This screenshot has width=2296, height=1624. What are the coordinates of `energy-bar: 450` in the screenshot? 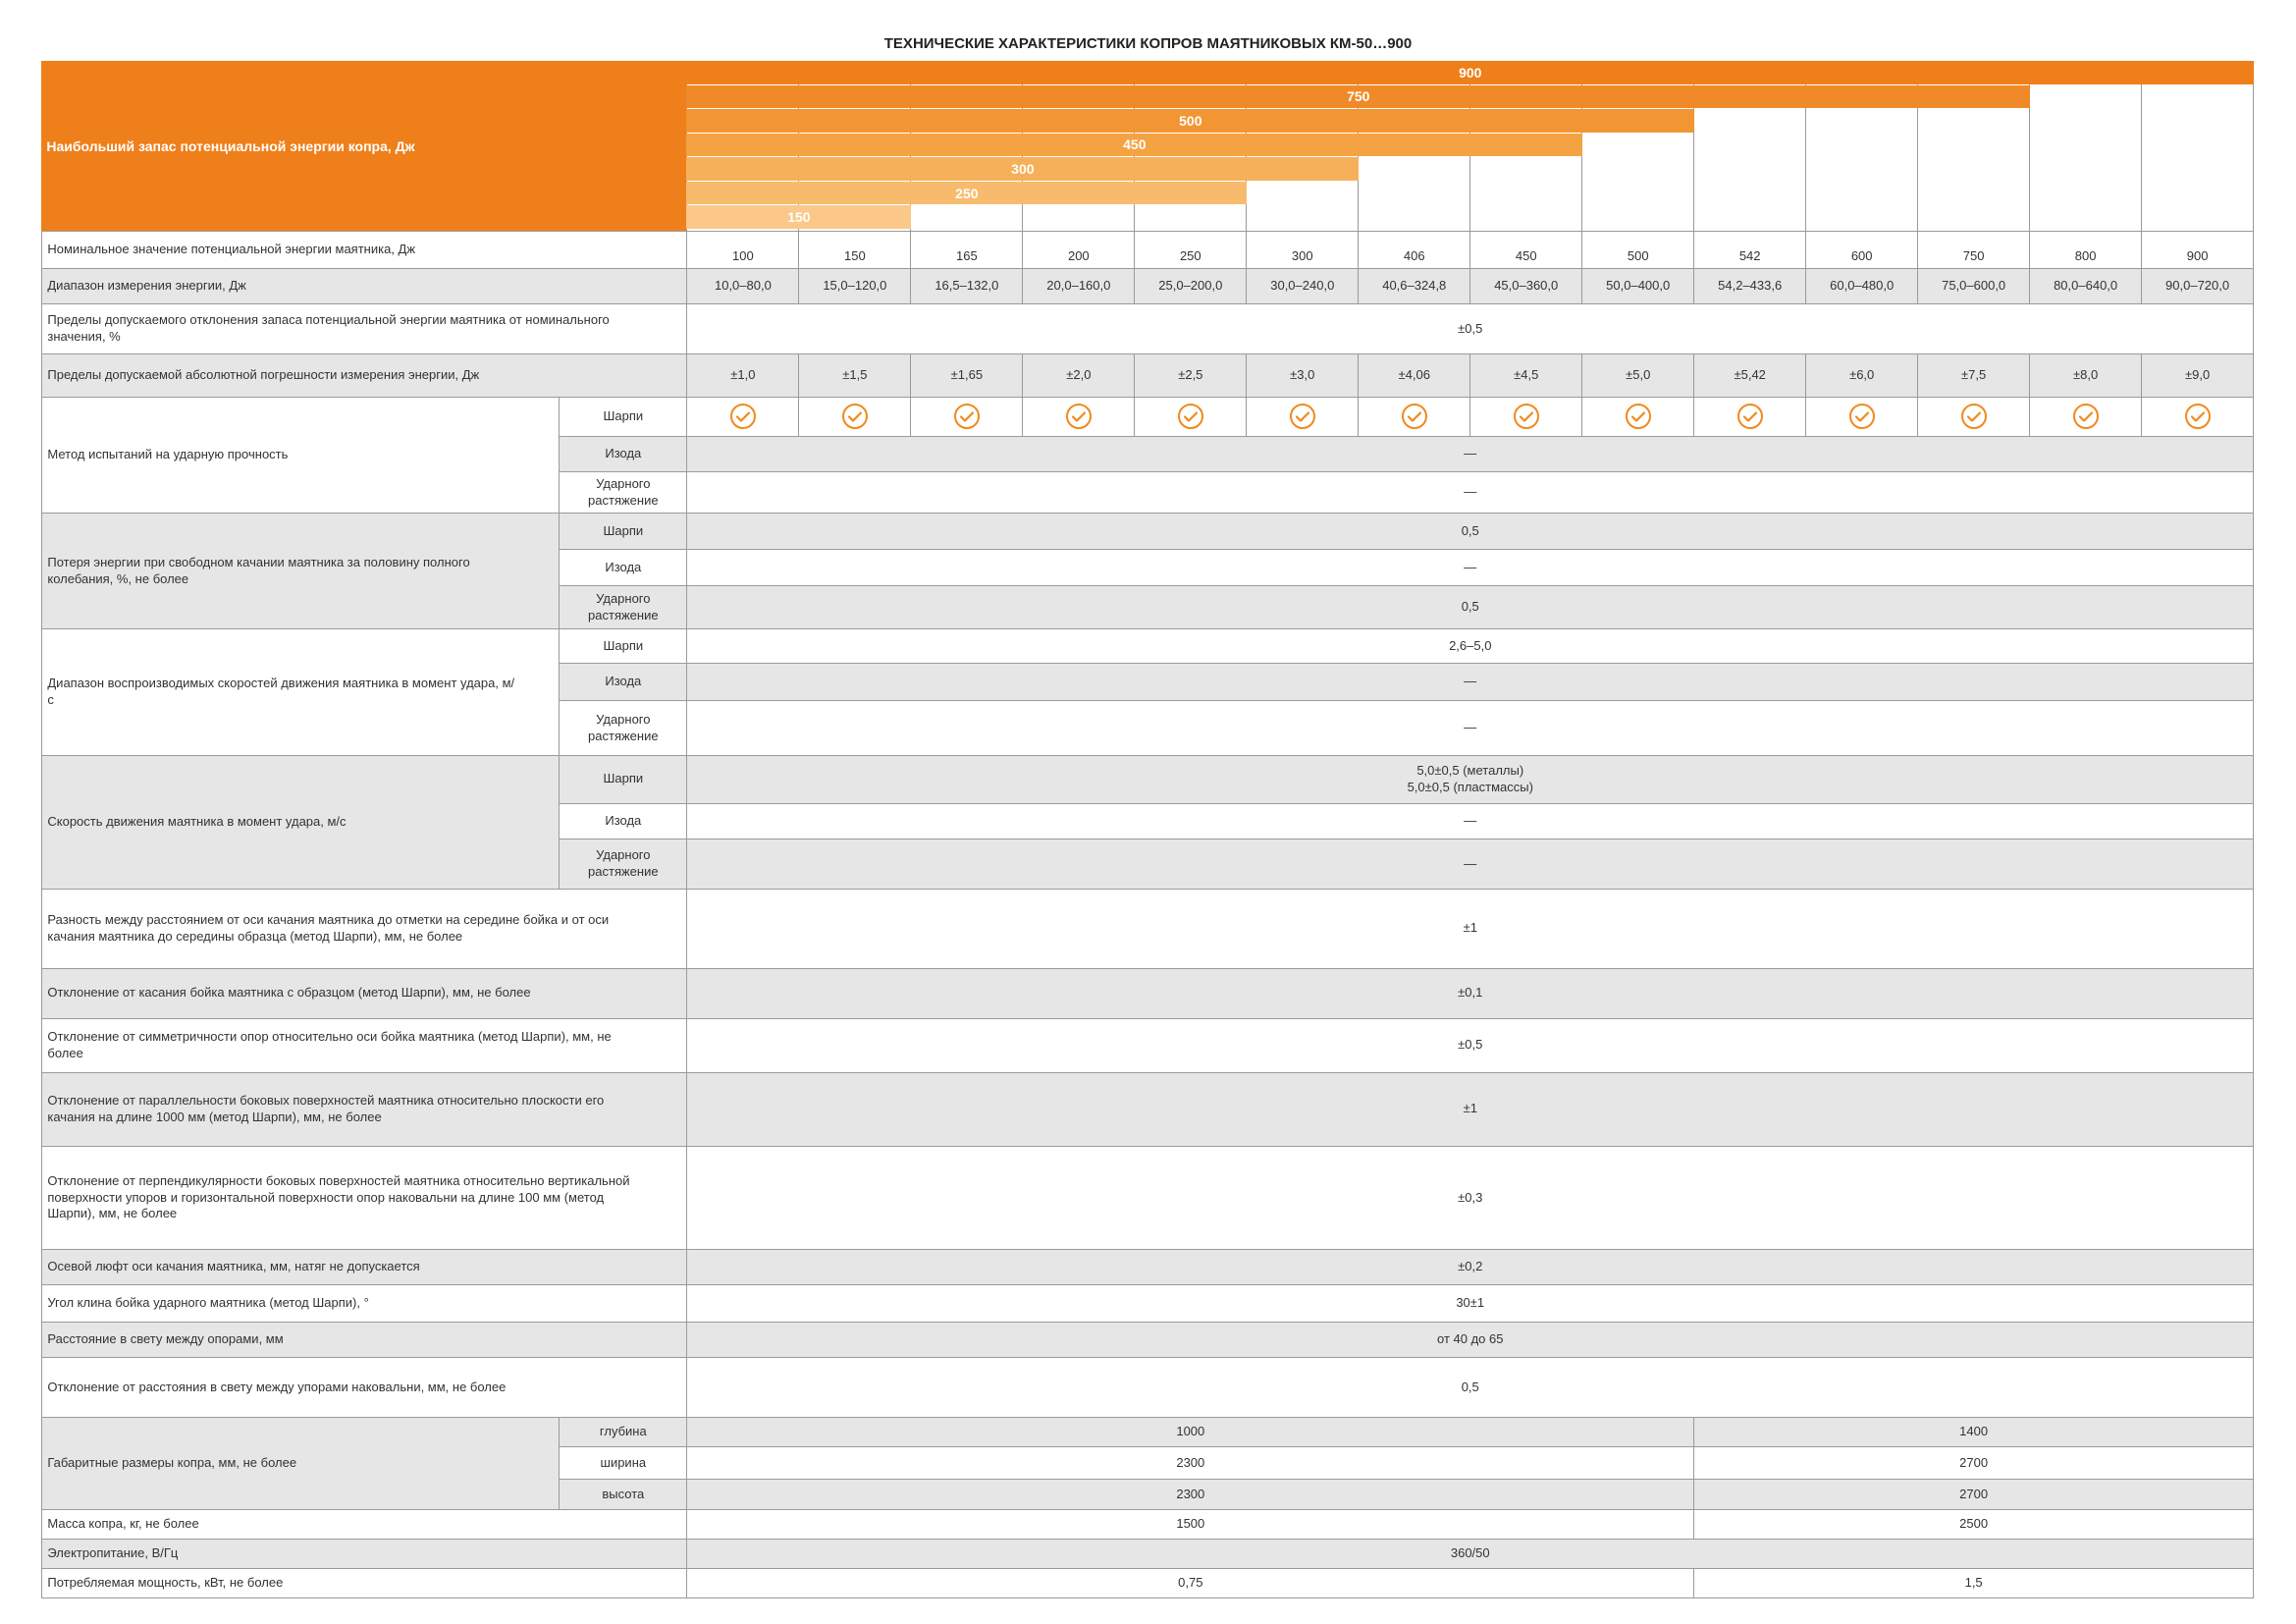 It's located at (1134, 145).